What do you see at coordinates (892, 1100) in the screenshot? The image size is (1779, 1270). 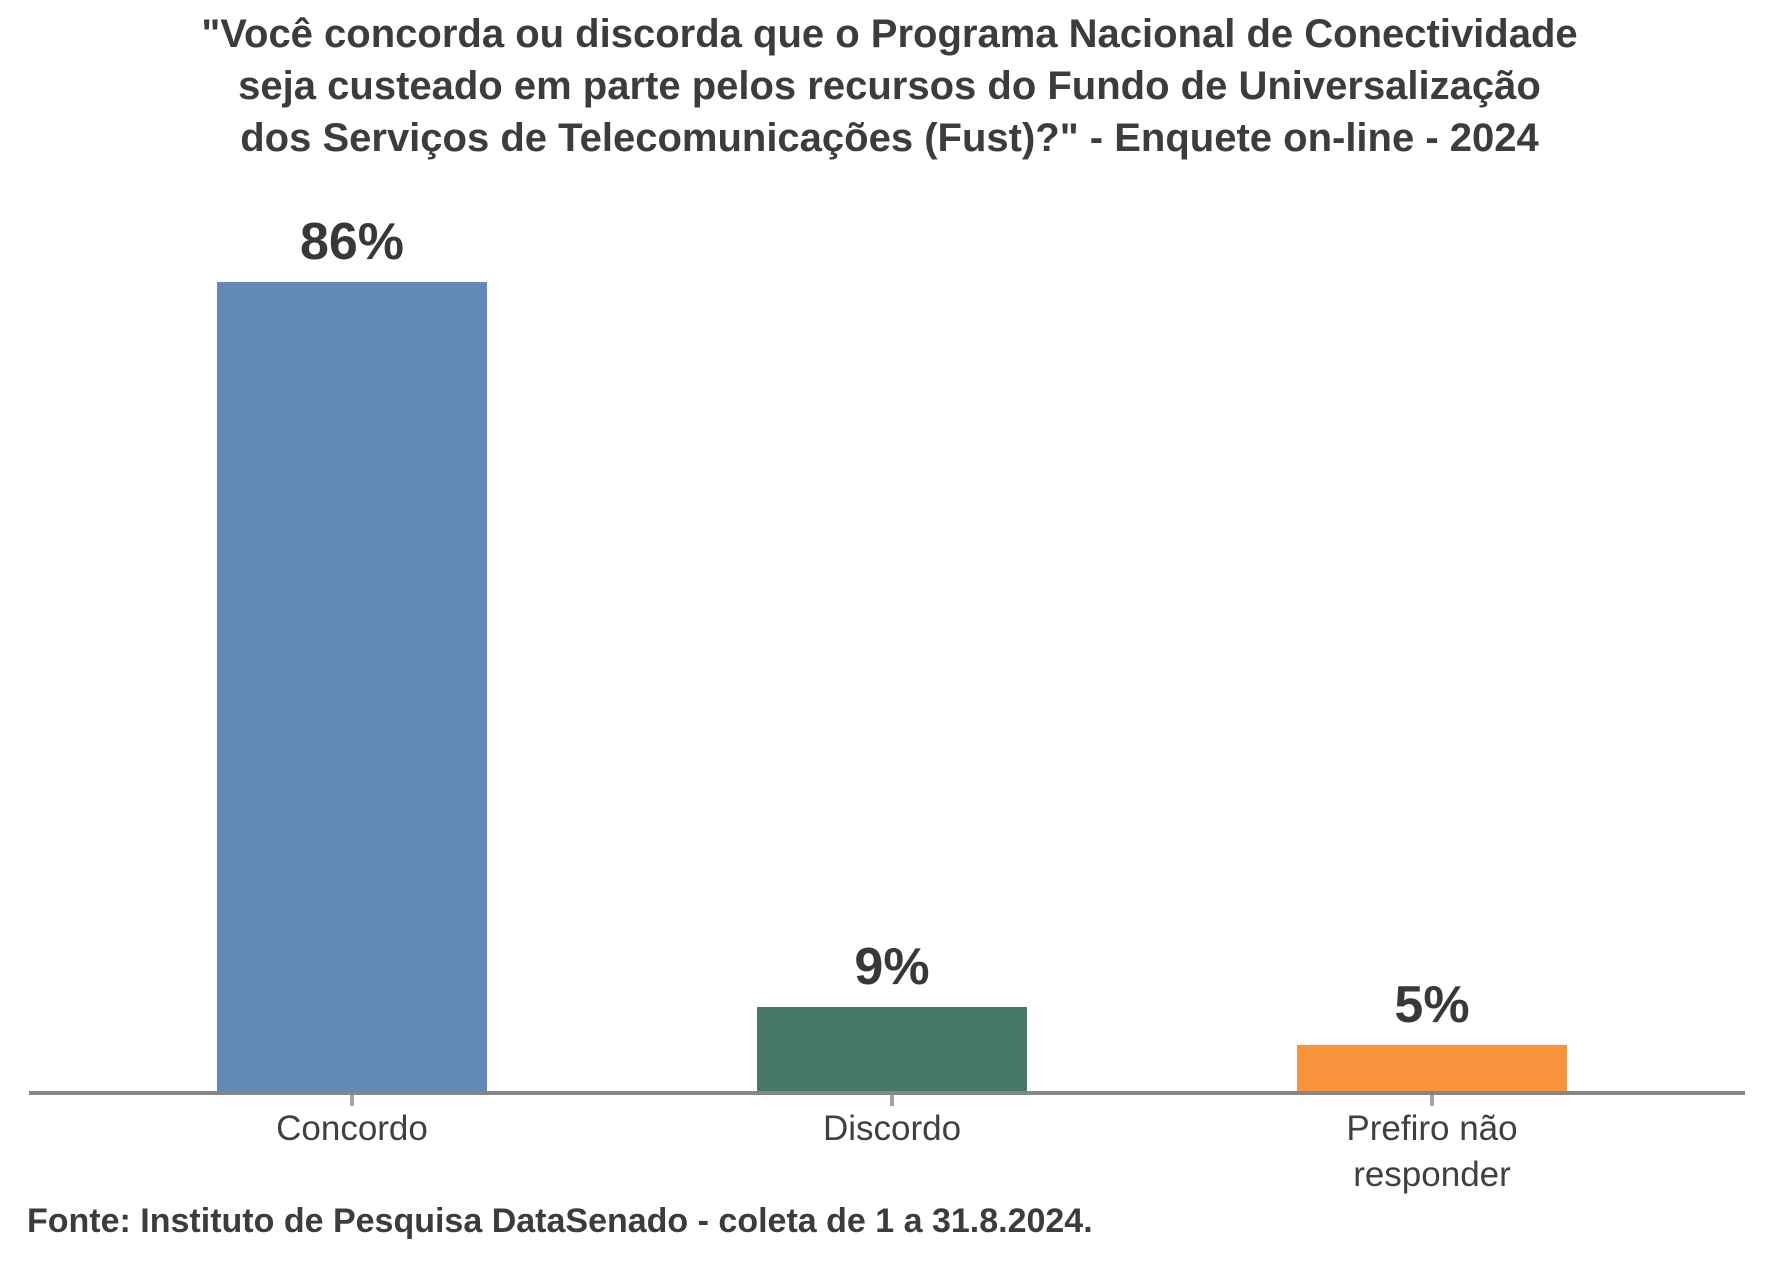 I see `axis-tick-discordo` at bounding box center [892, 1100].